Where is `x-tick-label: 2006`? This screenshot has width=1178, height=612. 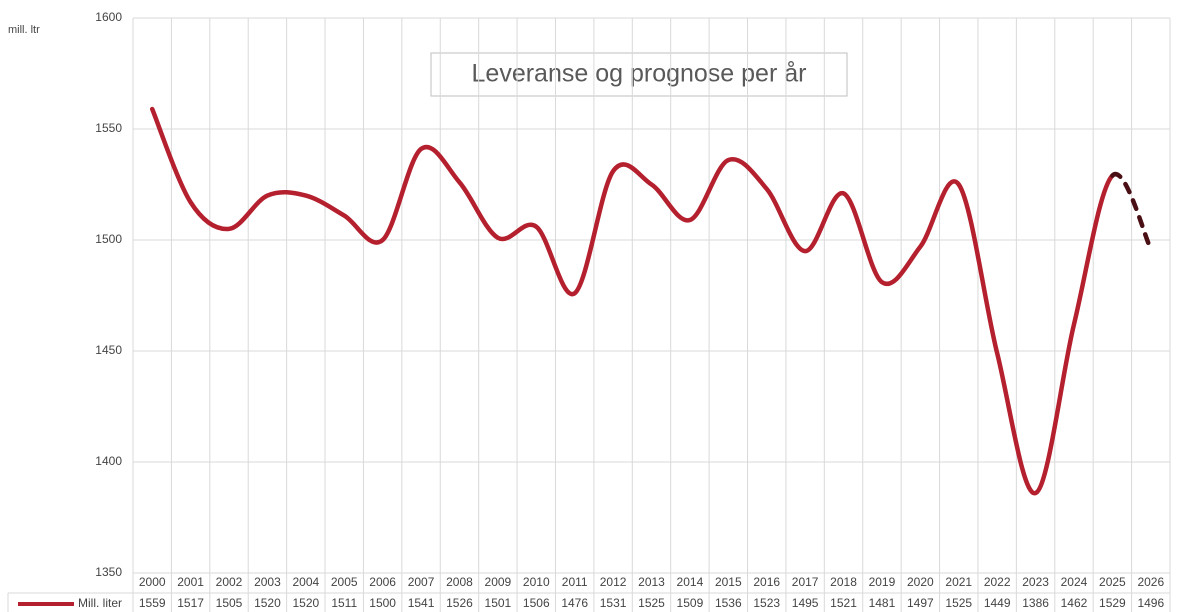 x-tick-label: 2006 is located at coordinates (382, 582).